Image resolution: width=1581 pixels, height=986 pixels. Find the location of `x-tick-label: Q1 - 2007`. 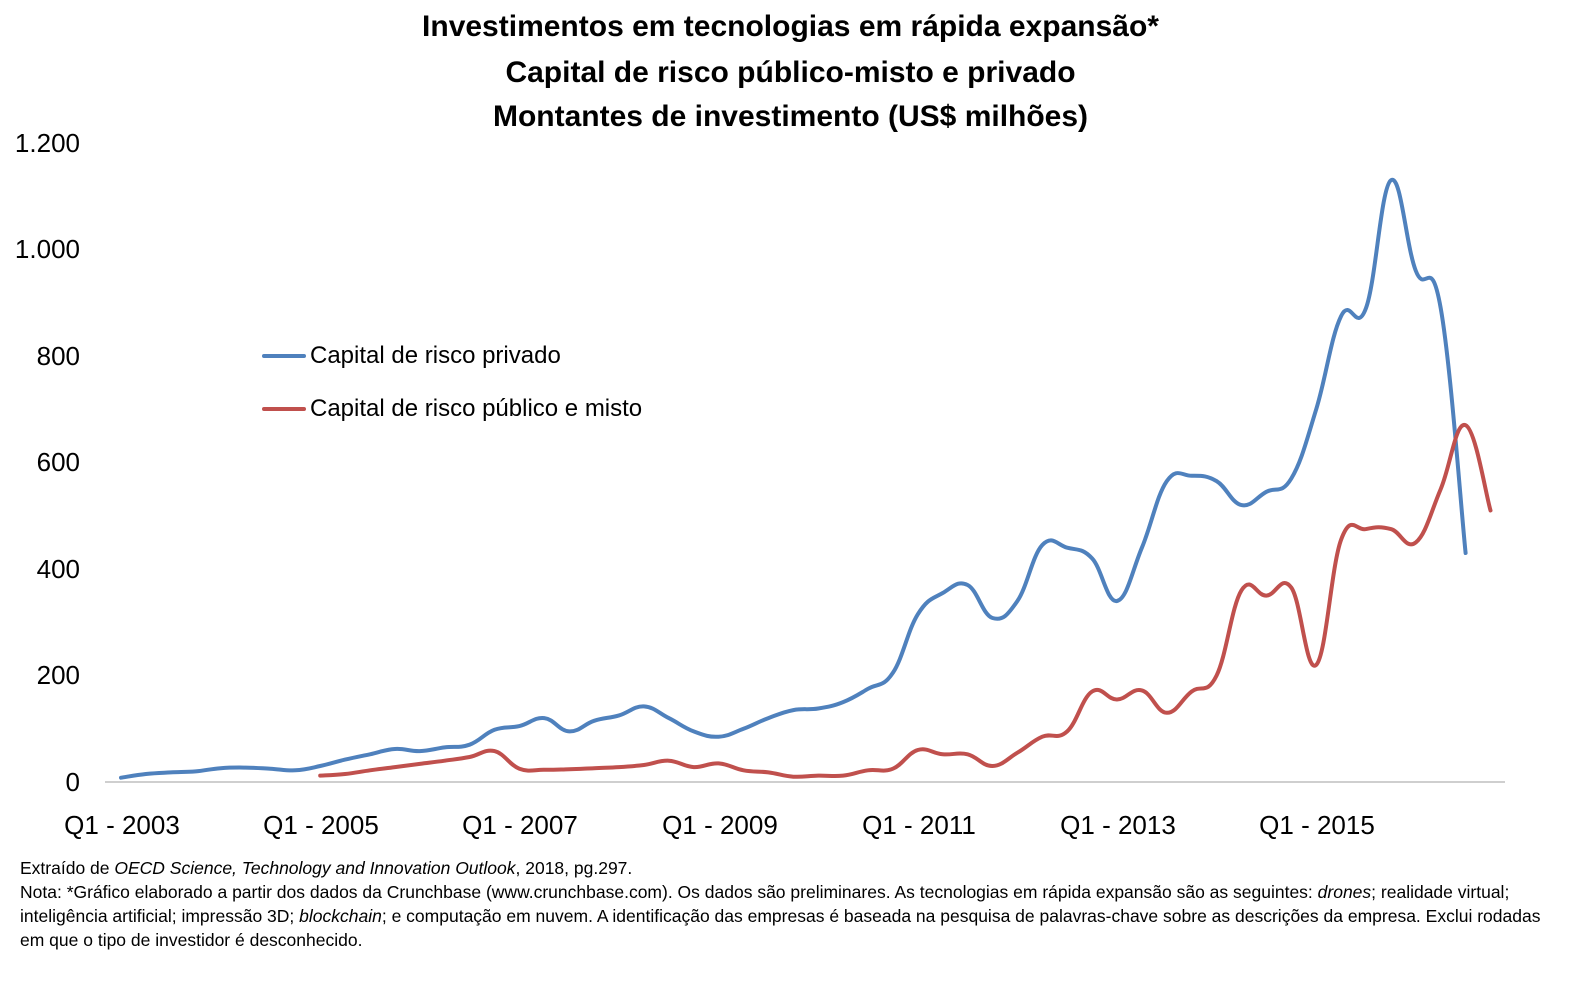

x-tick-label: Q1 - 2007 is located at coordinates (520, 825).